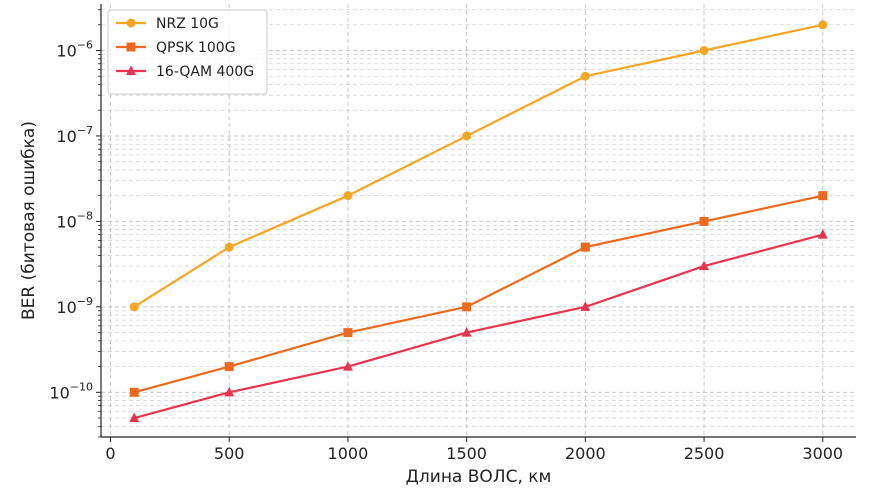 The image size is (884, 496). I want to click on legend: NRZ 10G QPSK 100G 16-QAM 400G, so click(187, 52).